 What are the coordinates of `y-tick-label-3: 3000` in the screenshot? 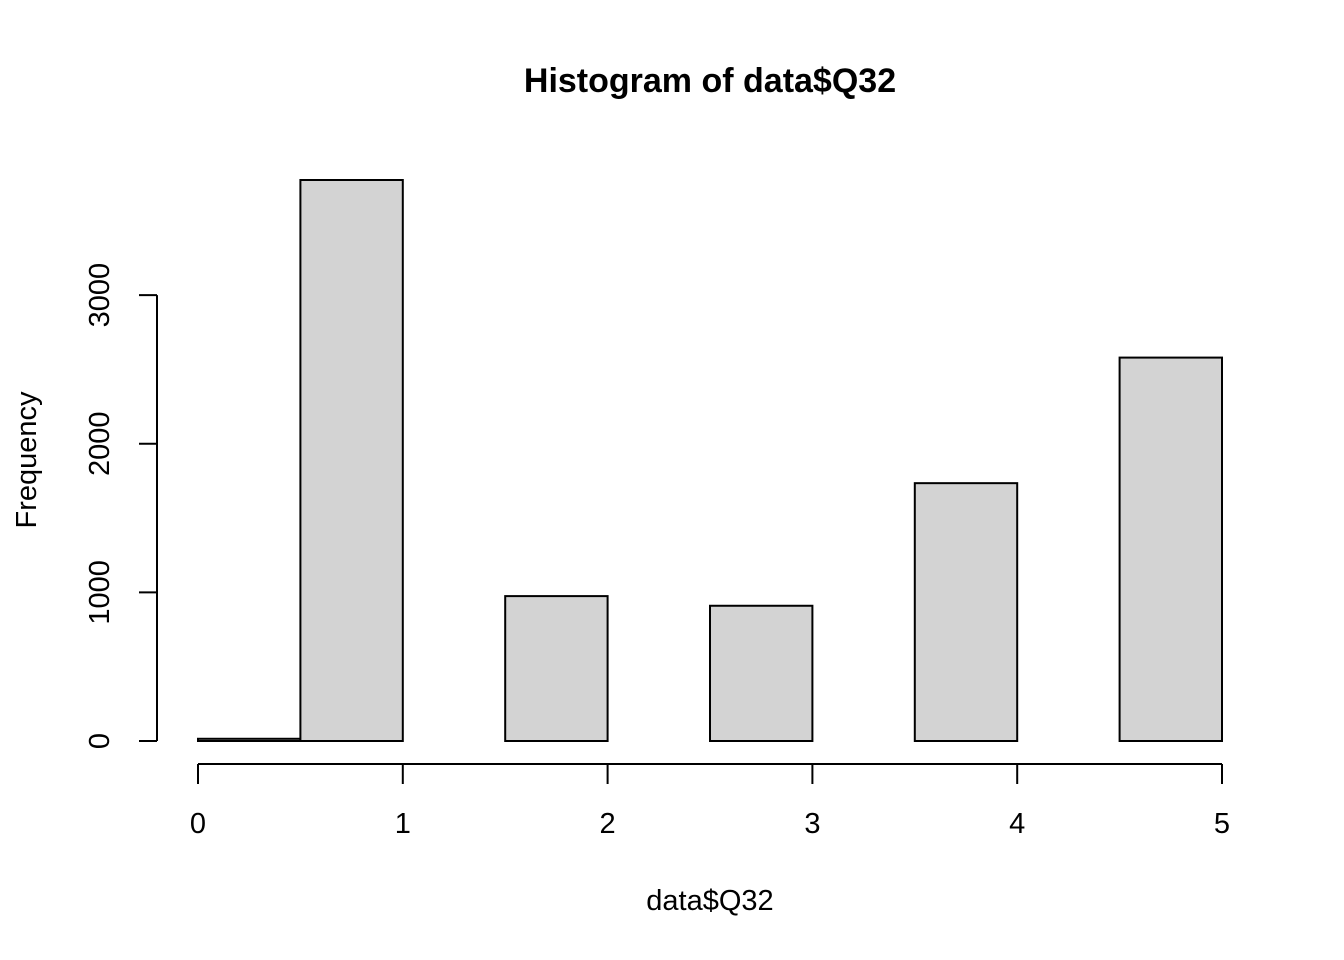 It's located at (100, 295).